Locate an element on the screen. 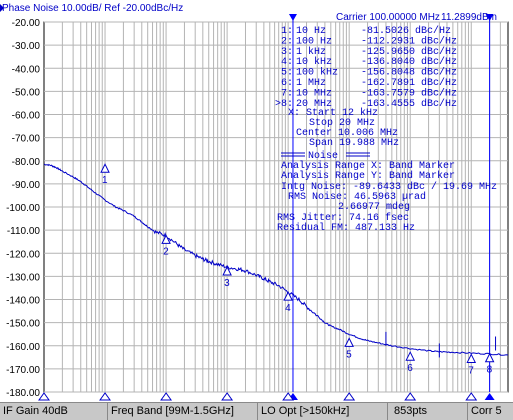  marker-table-id: 7: is located at coordinates (287, 93).